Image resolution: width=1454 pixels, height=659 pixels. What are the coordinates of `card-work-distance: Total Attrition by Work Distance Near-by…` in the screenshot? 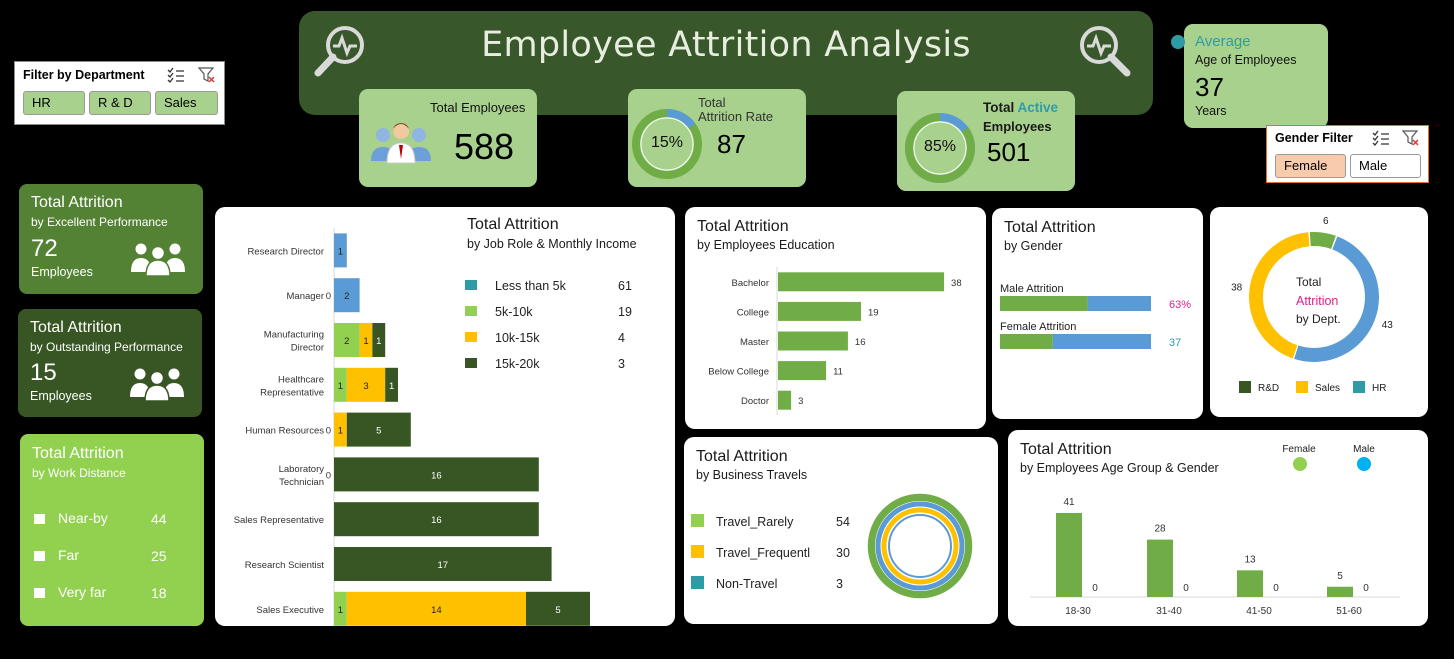 It's located at (112, 530).